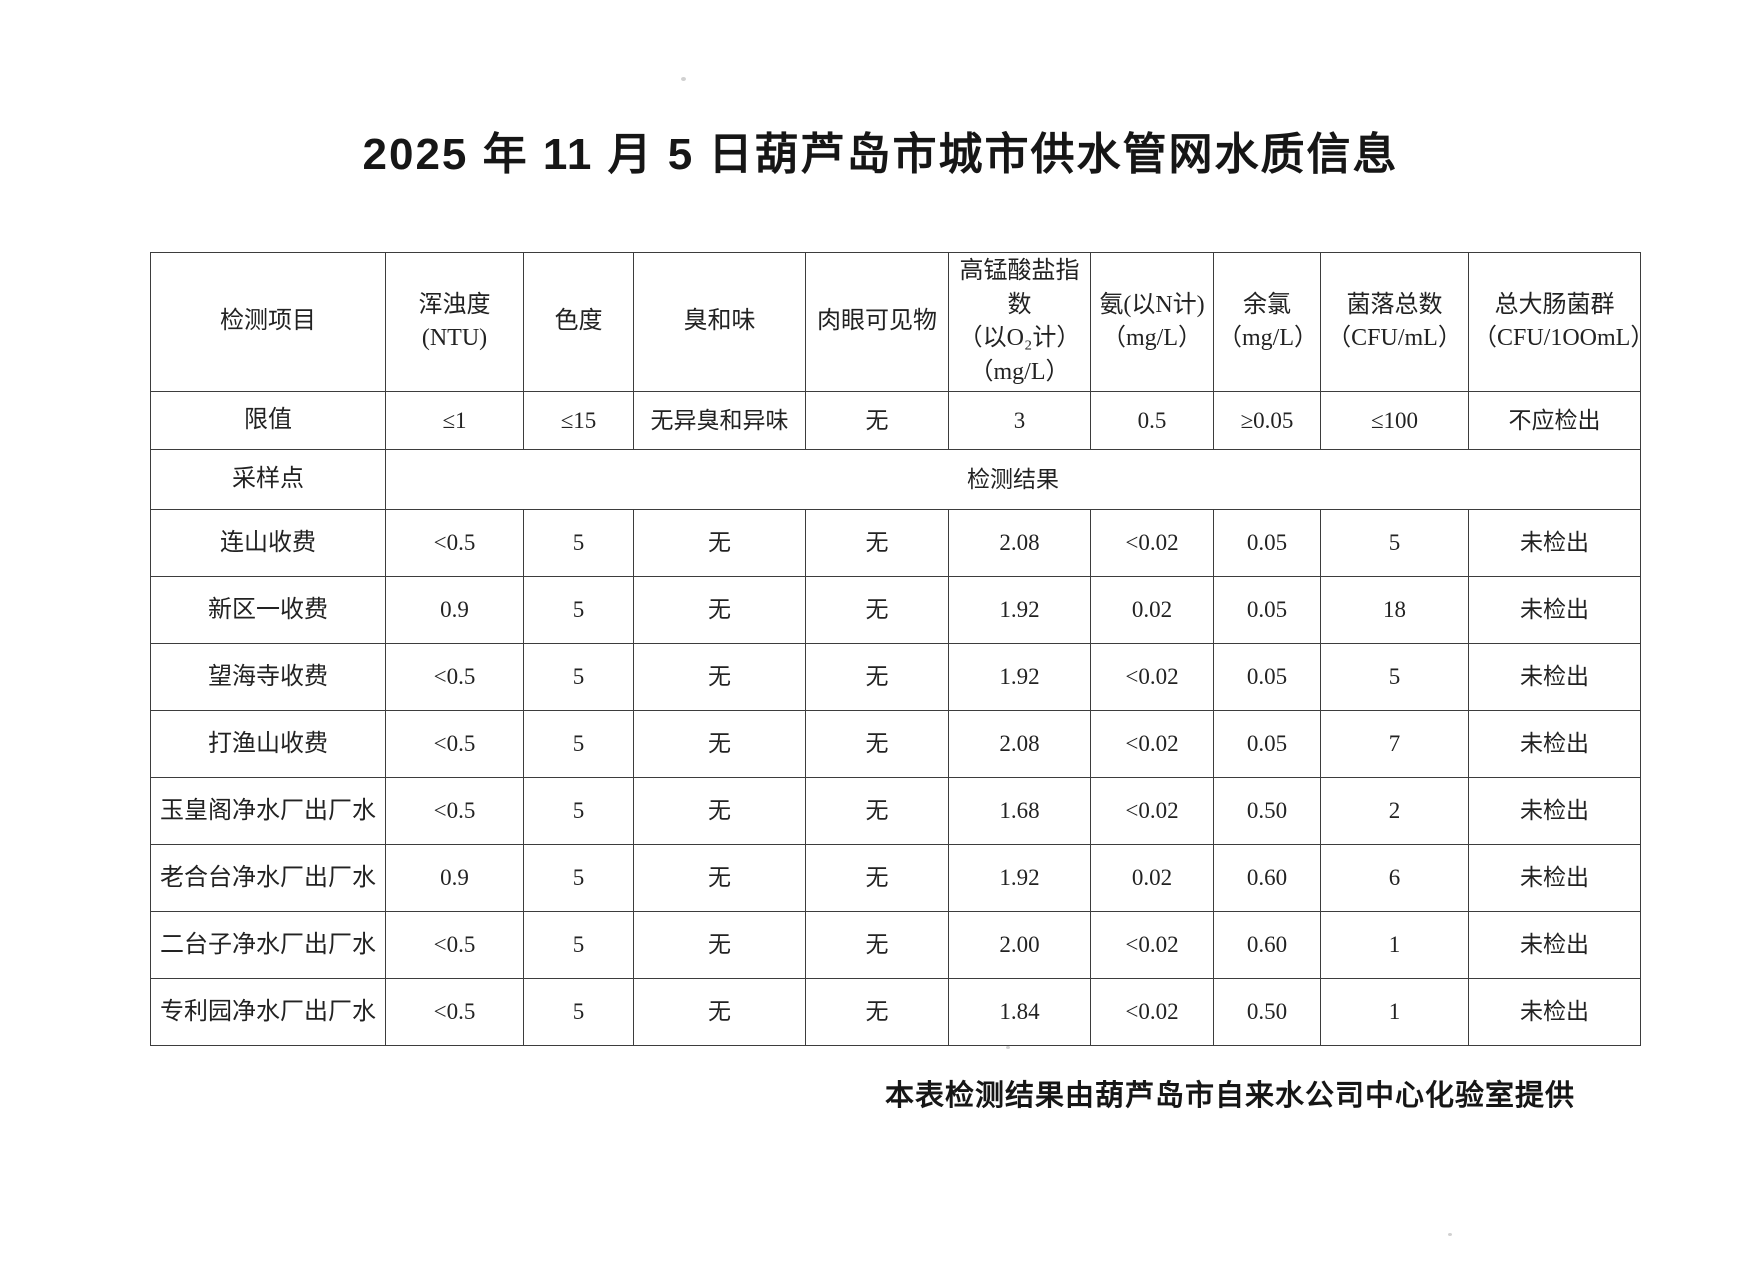 The height and width of the screenshot is (1280, 1761). I want to click on limit-odor-taste: 无异臭和异味, so click(719, 421).